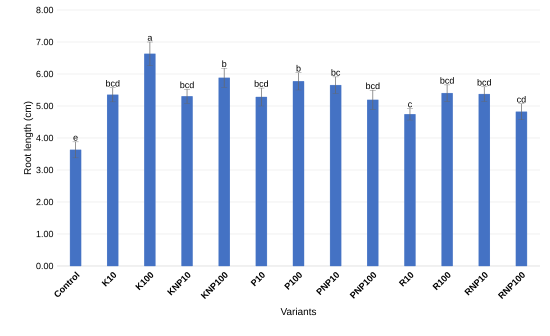  What do you see at coordinates (45, 42) in the screenshot?
I see `y-tick-label: 7.00` at bounding box center [45, 42].